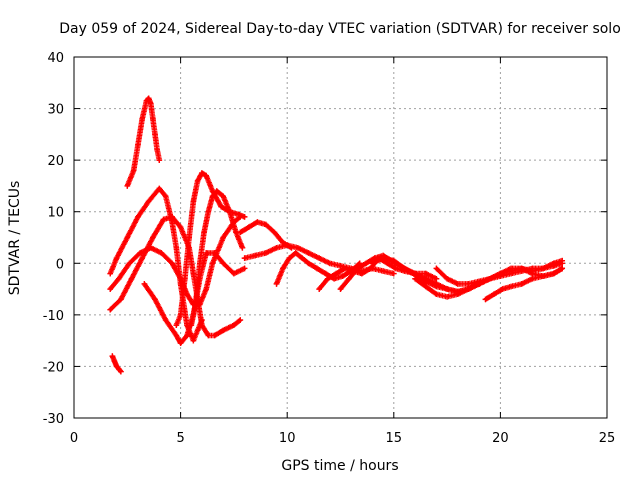 The image size is (640, 480). Describe the element at coordinates (217, 258) in the screenshot. I see `series-pass-h` at that location.